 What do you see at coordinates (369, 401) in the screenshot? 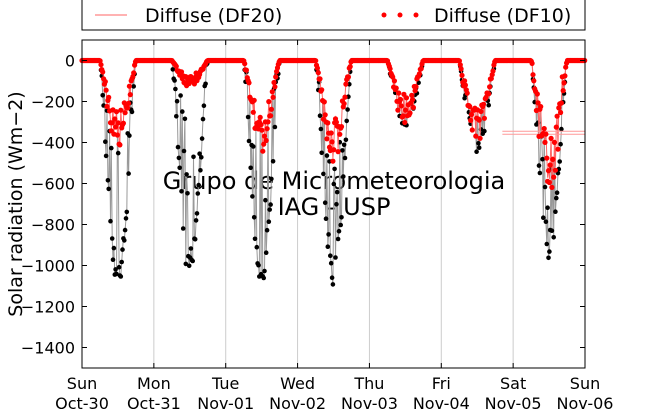
I see `x-tick-label-date: Nov-03` at bounding box center [369, 401].